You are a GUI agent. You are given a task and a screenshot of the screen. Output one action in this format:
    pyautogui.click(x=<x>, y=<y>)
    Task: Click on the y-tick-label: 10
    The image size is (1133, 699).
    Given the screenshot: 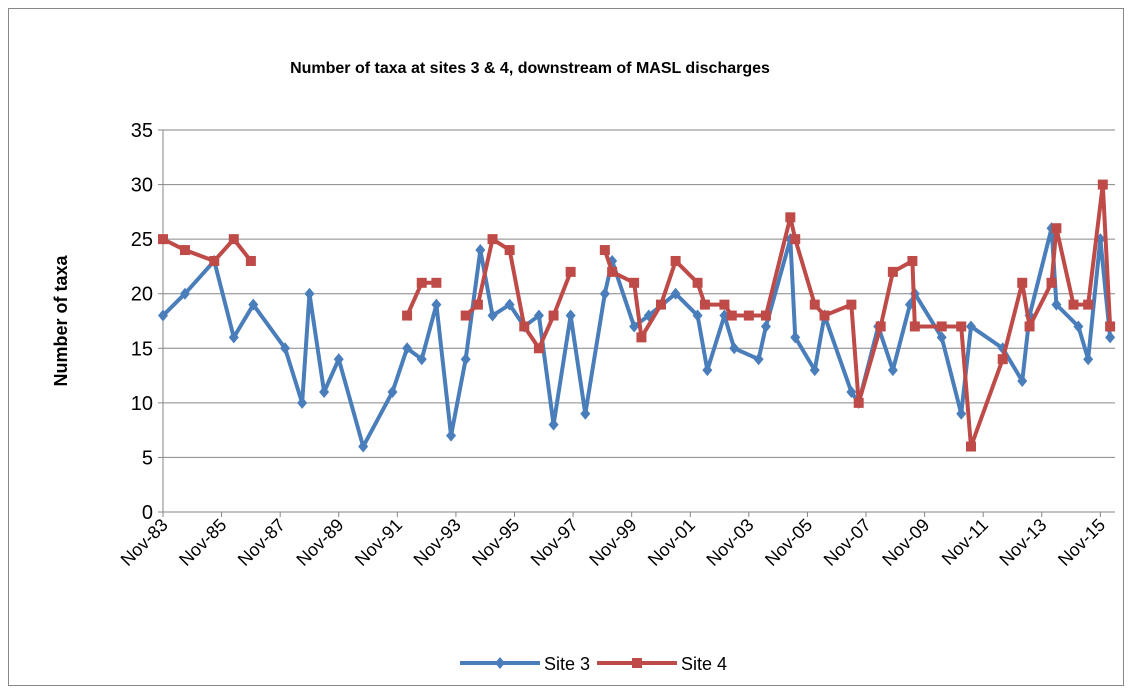 What is the action you would take?
    pyautogui.click(x=142, y=404)
    